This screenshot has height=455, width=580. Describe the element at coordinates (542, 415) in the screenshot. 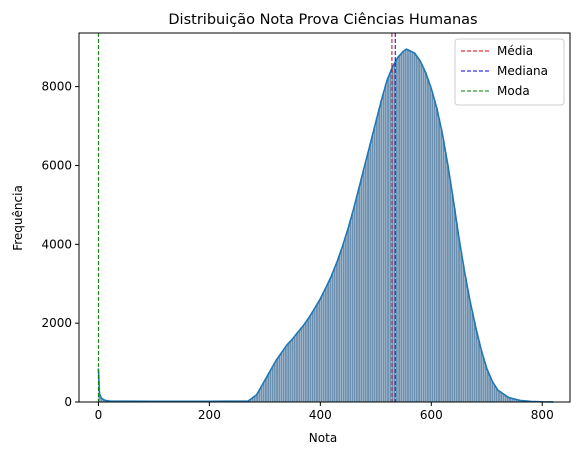

I see `x-tick-label: 800` at that location.